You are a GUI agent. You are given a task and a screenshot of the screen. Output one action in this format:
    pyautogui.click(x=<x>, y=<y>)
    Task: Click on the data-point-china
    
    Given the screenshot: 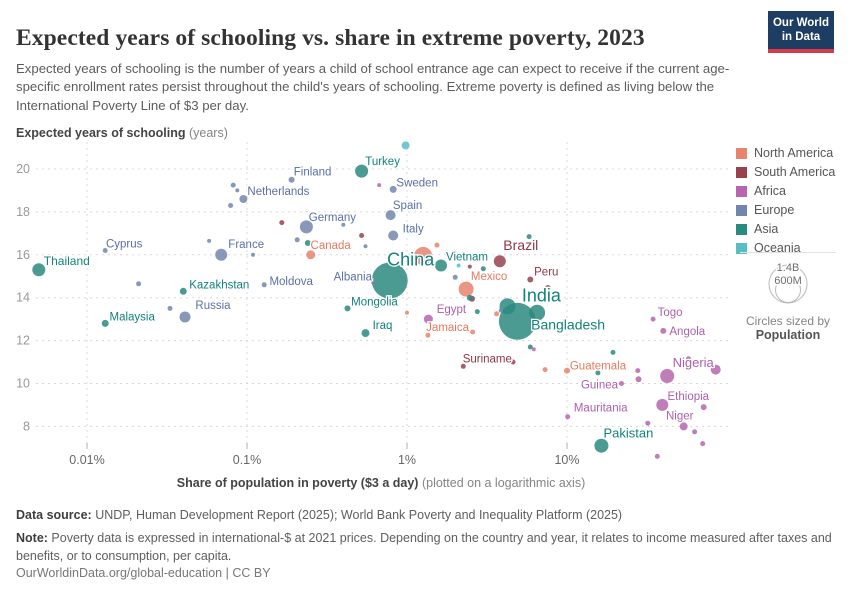 What is the action you would take?
    pyautogui.click(x=389, y=280)
    